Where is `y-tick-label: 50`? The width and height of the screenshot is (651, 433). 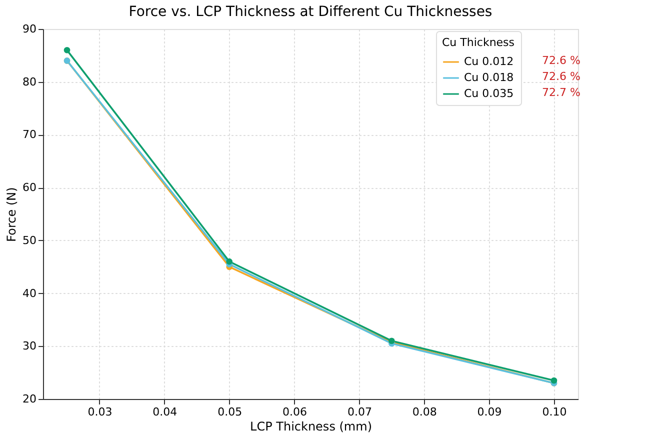 y-tick-label: 50 is located at coordinates (29, 240).